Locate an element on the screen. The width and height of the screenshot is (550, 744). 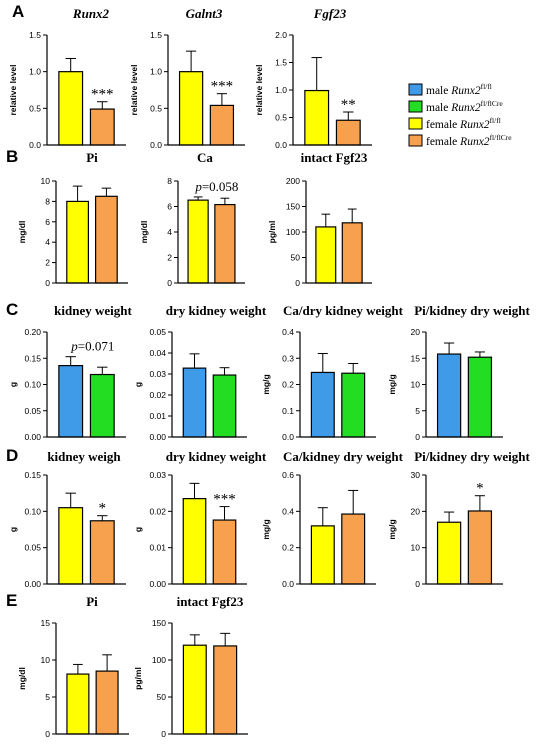
significance-label: * is located at coordinates (480, 489).